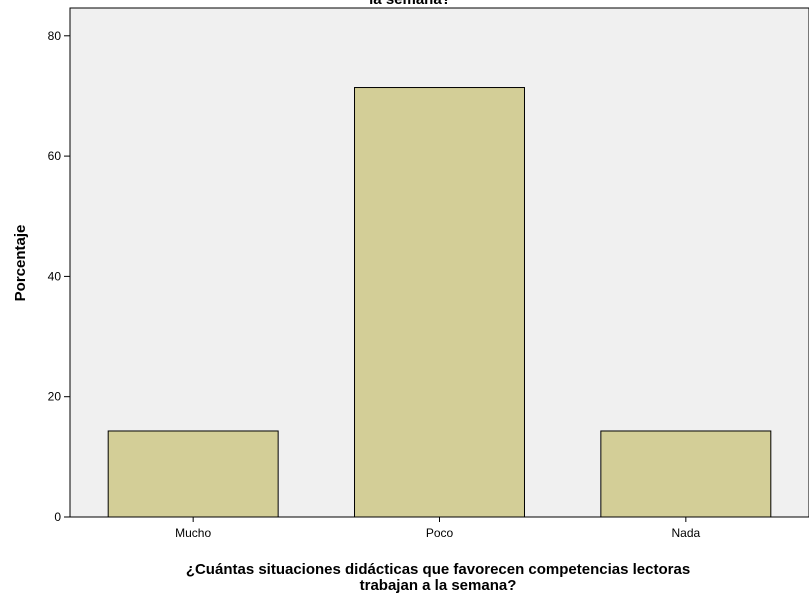 The image size is (809, 594). I want to click on y-tick-label: 0, so click(57, 517).